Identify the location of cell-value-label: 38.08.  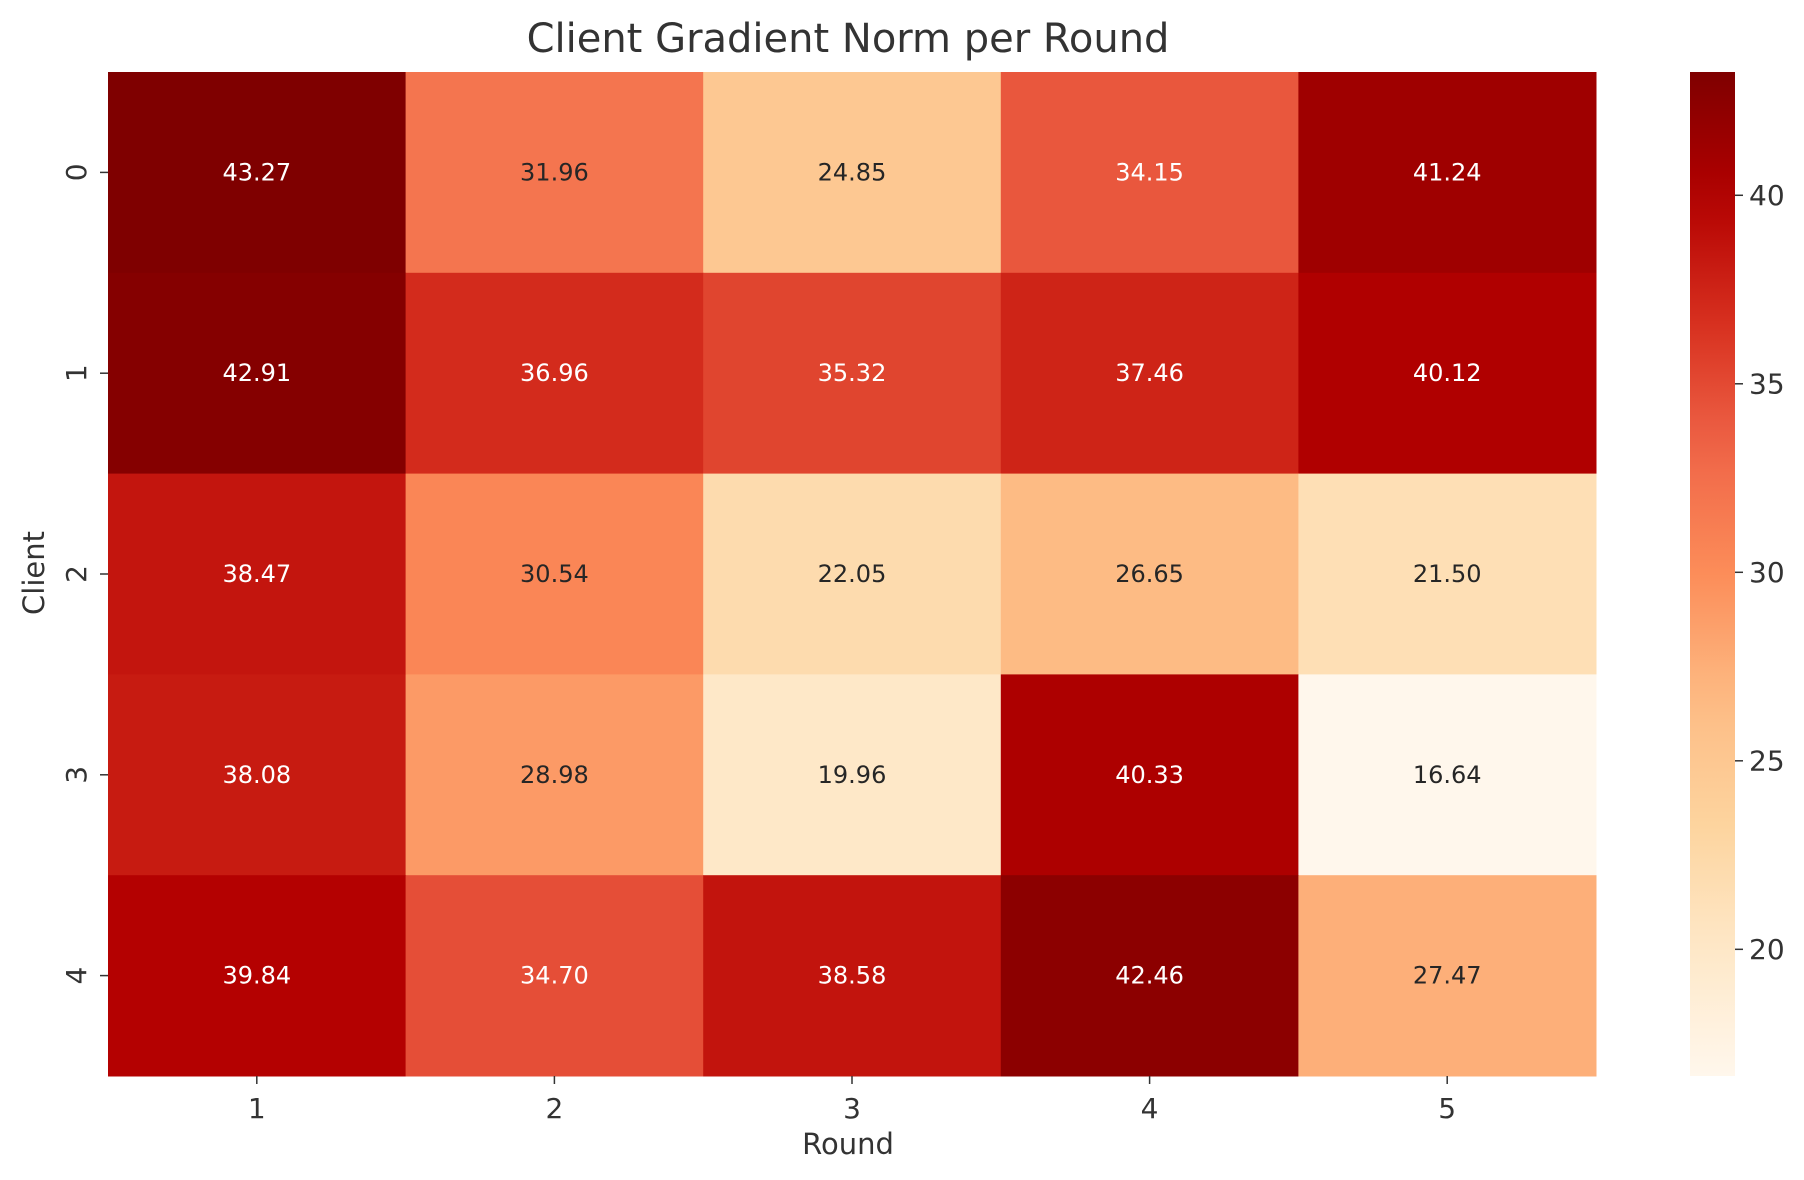
(256, 775).